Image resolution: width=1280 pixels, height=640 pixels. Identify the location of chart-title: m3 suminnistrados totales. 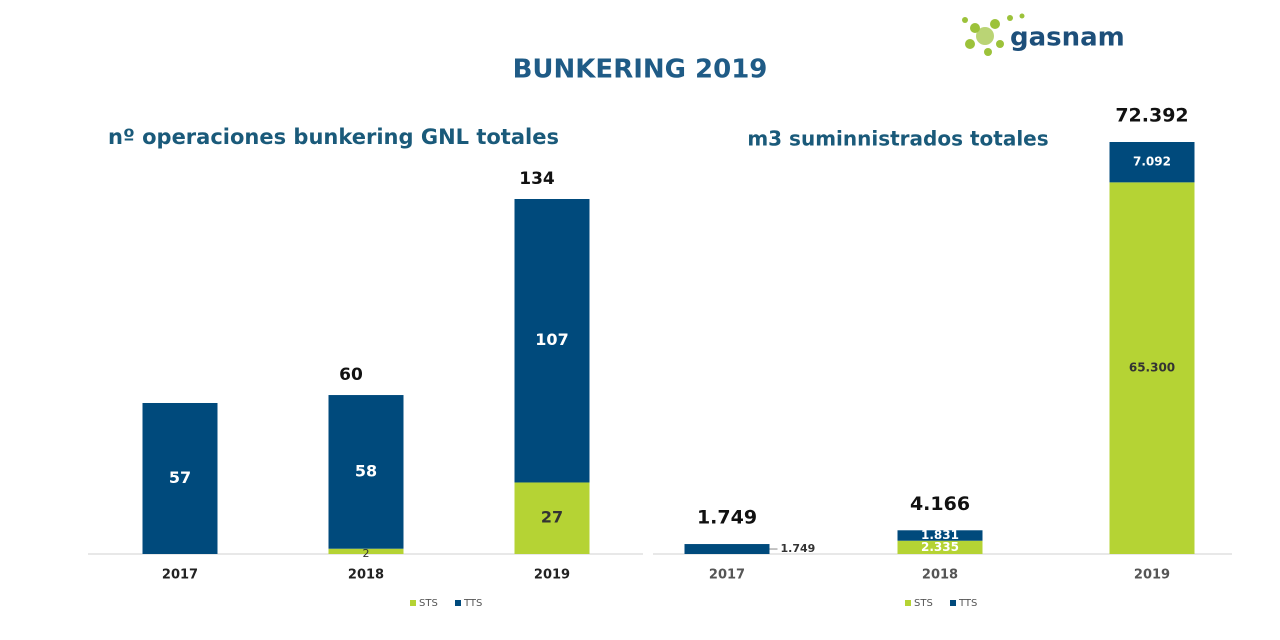
(897, 139).